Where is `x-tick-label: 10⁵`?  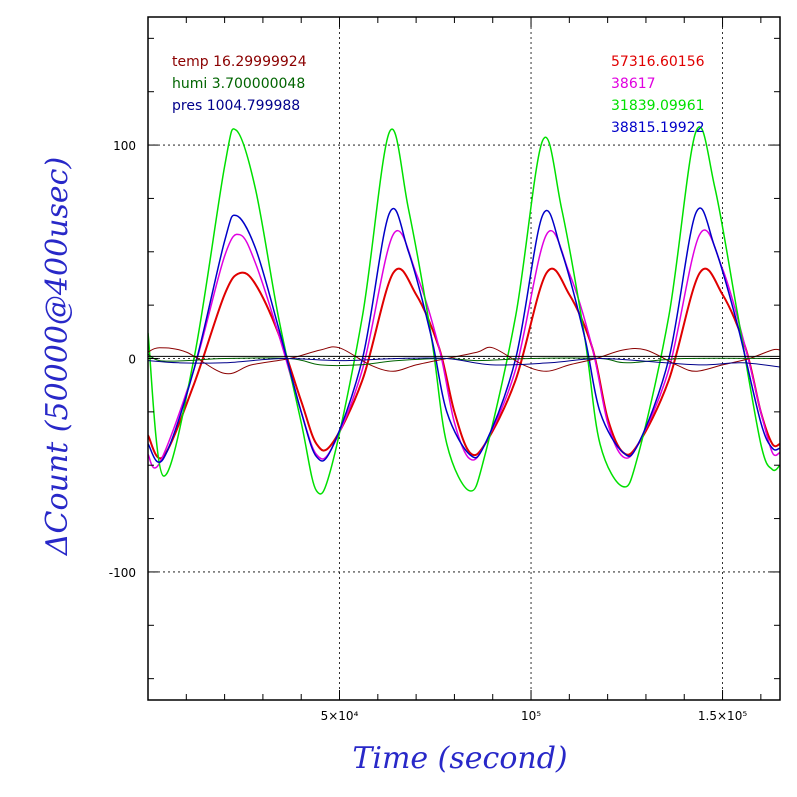
x-tick-label: 10⁵ is located at coordinates (531, 716).